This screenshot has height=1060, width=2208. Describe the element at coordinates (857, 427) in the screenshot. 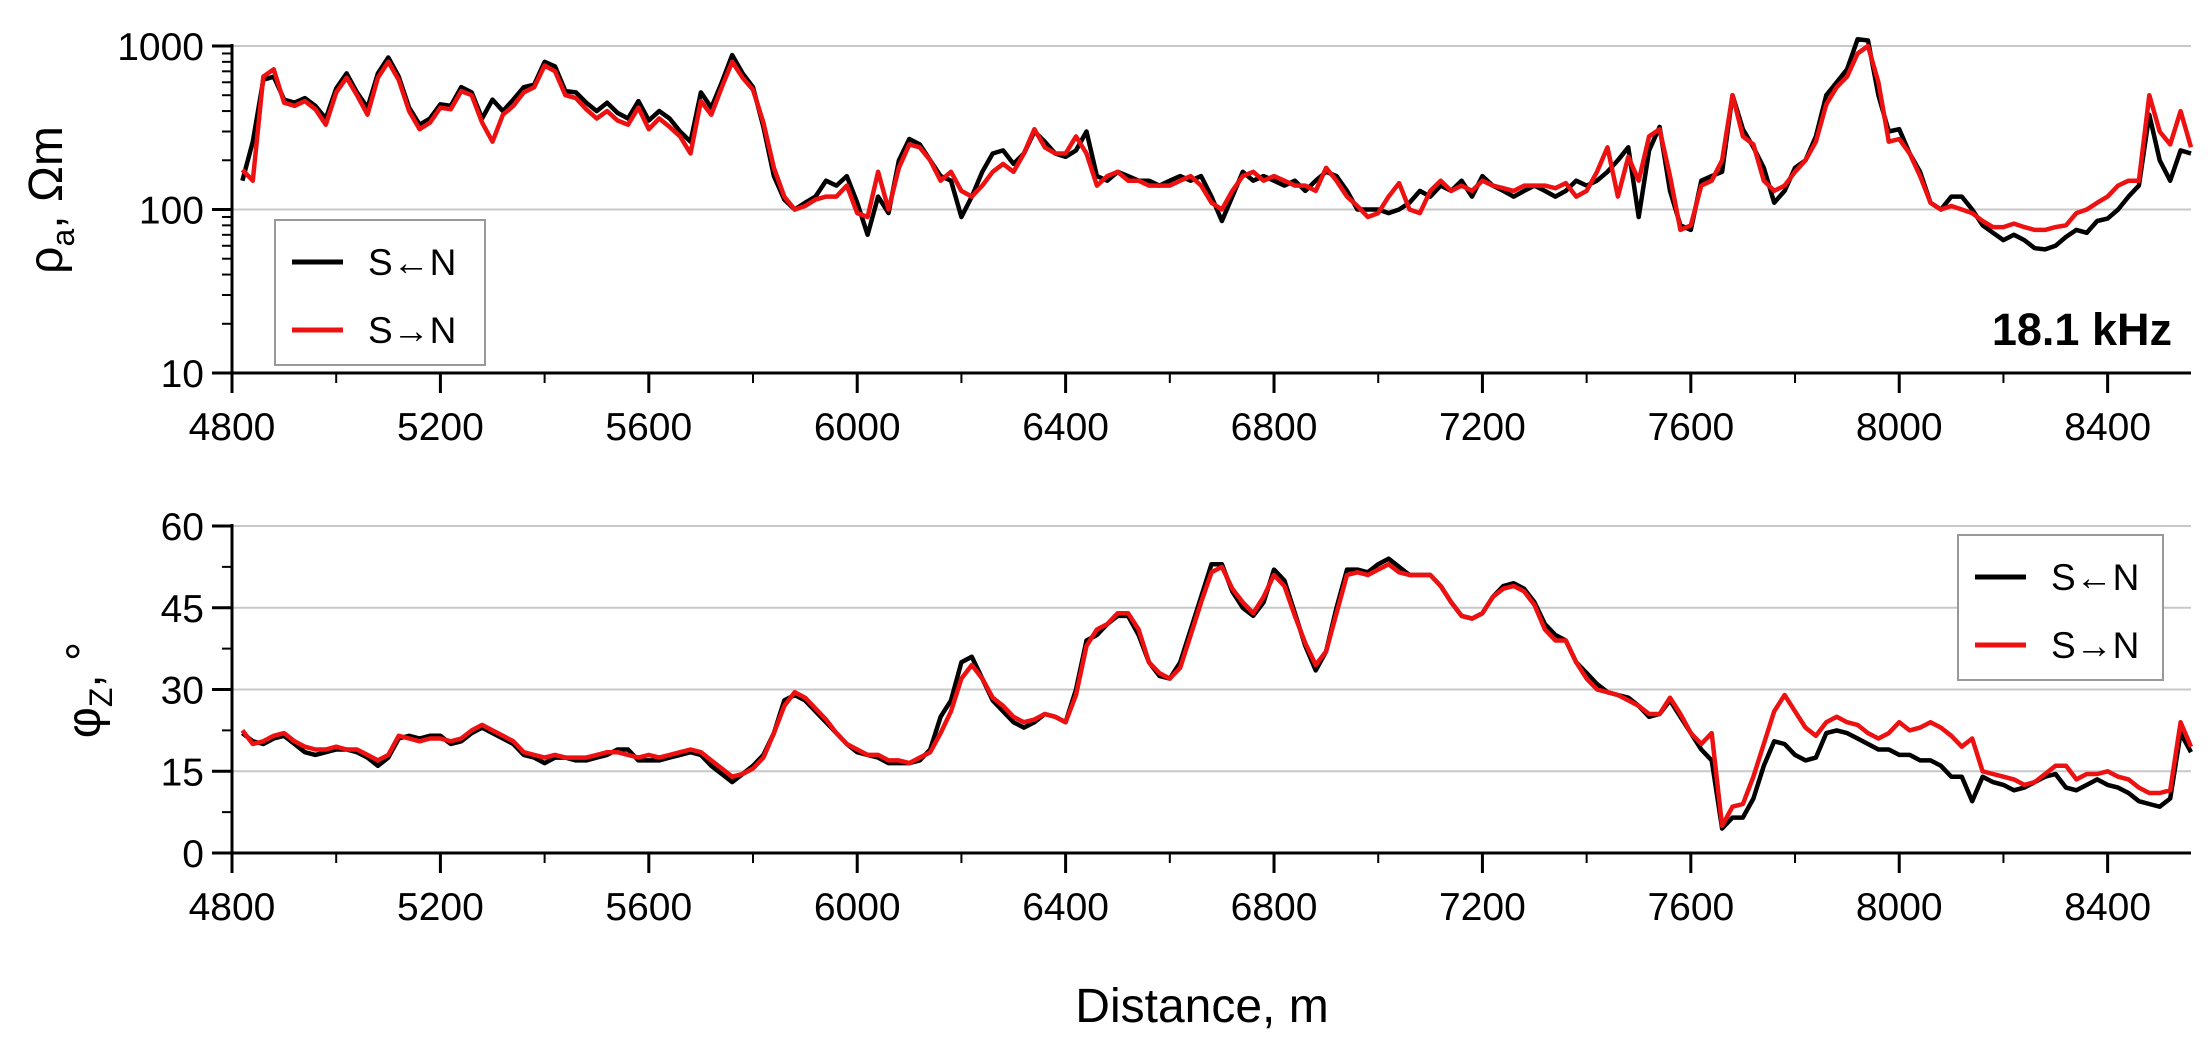

I see `resistivity-x-tick-label: 6000` at that location.